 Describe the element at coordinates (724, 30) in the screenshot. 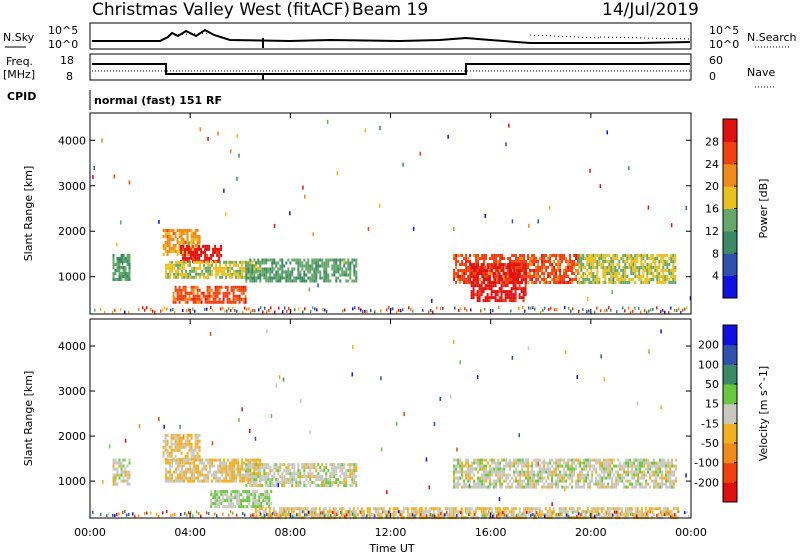

I see `nsearch-tick-high: 10^5` at that location.